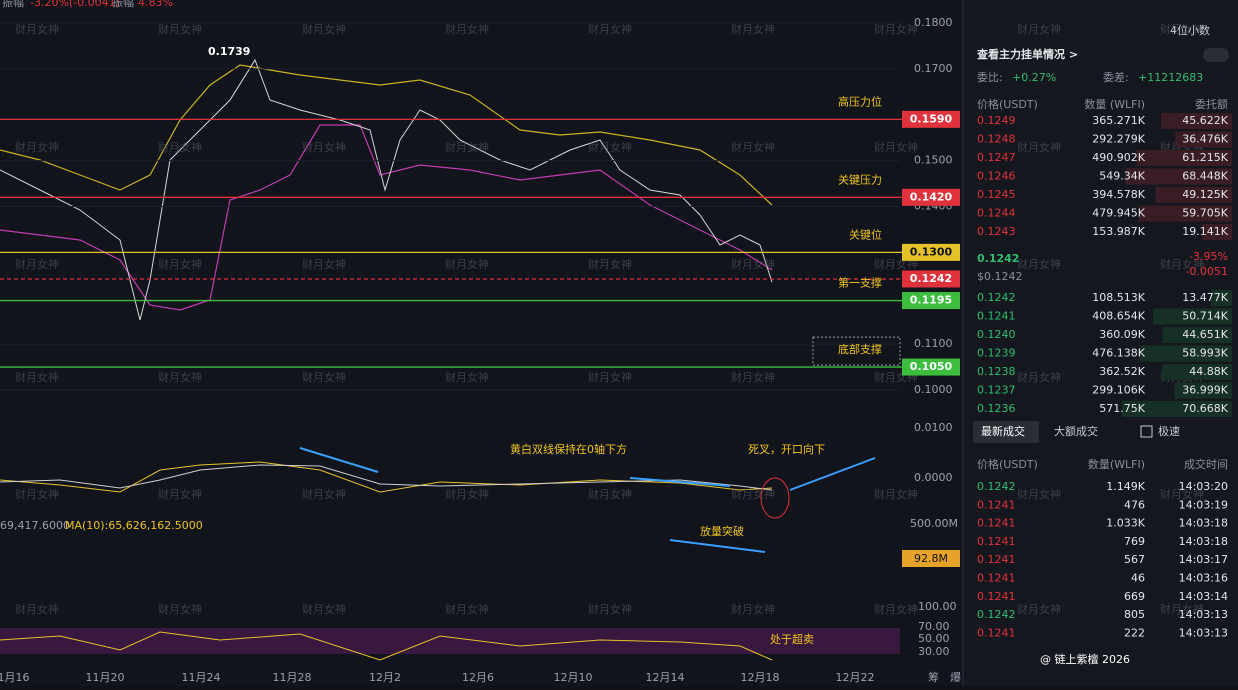  I want to click on price-tick-label: 0.1800, so click(933, 22).